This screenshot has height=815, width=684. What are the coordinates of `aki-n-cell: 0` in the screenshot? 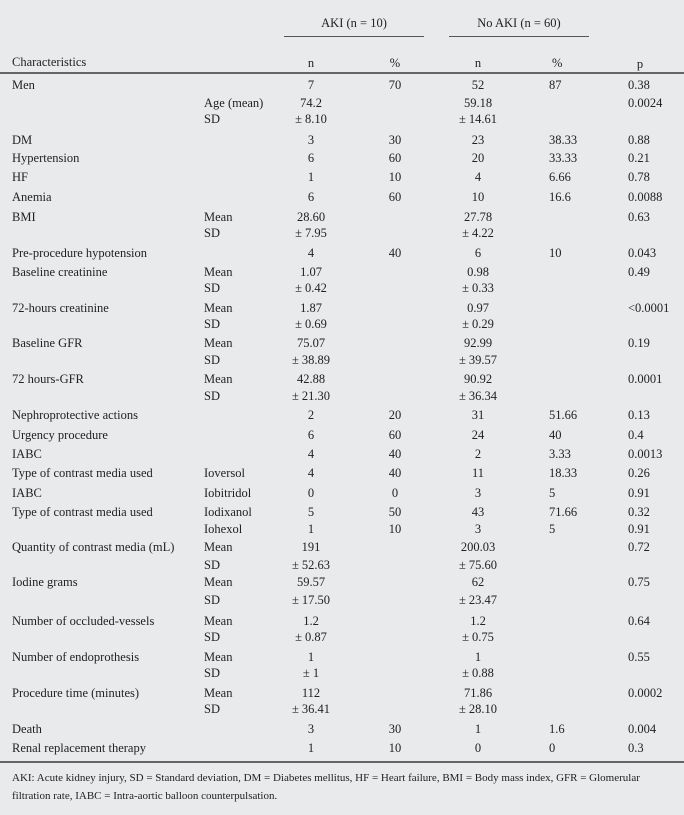 It's located at (311, 493).